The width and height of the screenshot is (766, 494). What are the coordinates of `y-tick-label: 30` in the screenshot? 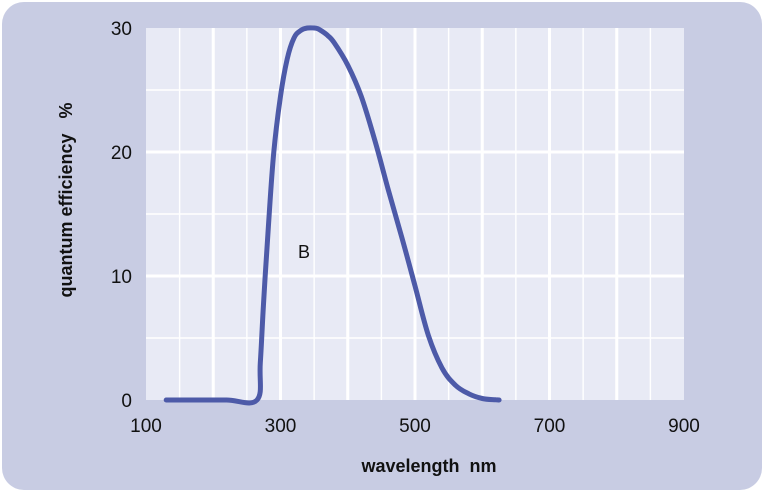 It's located at (121, 29).